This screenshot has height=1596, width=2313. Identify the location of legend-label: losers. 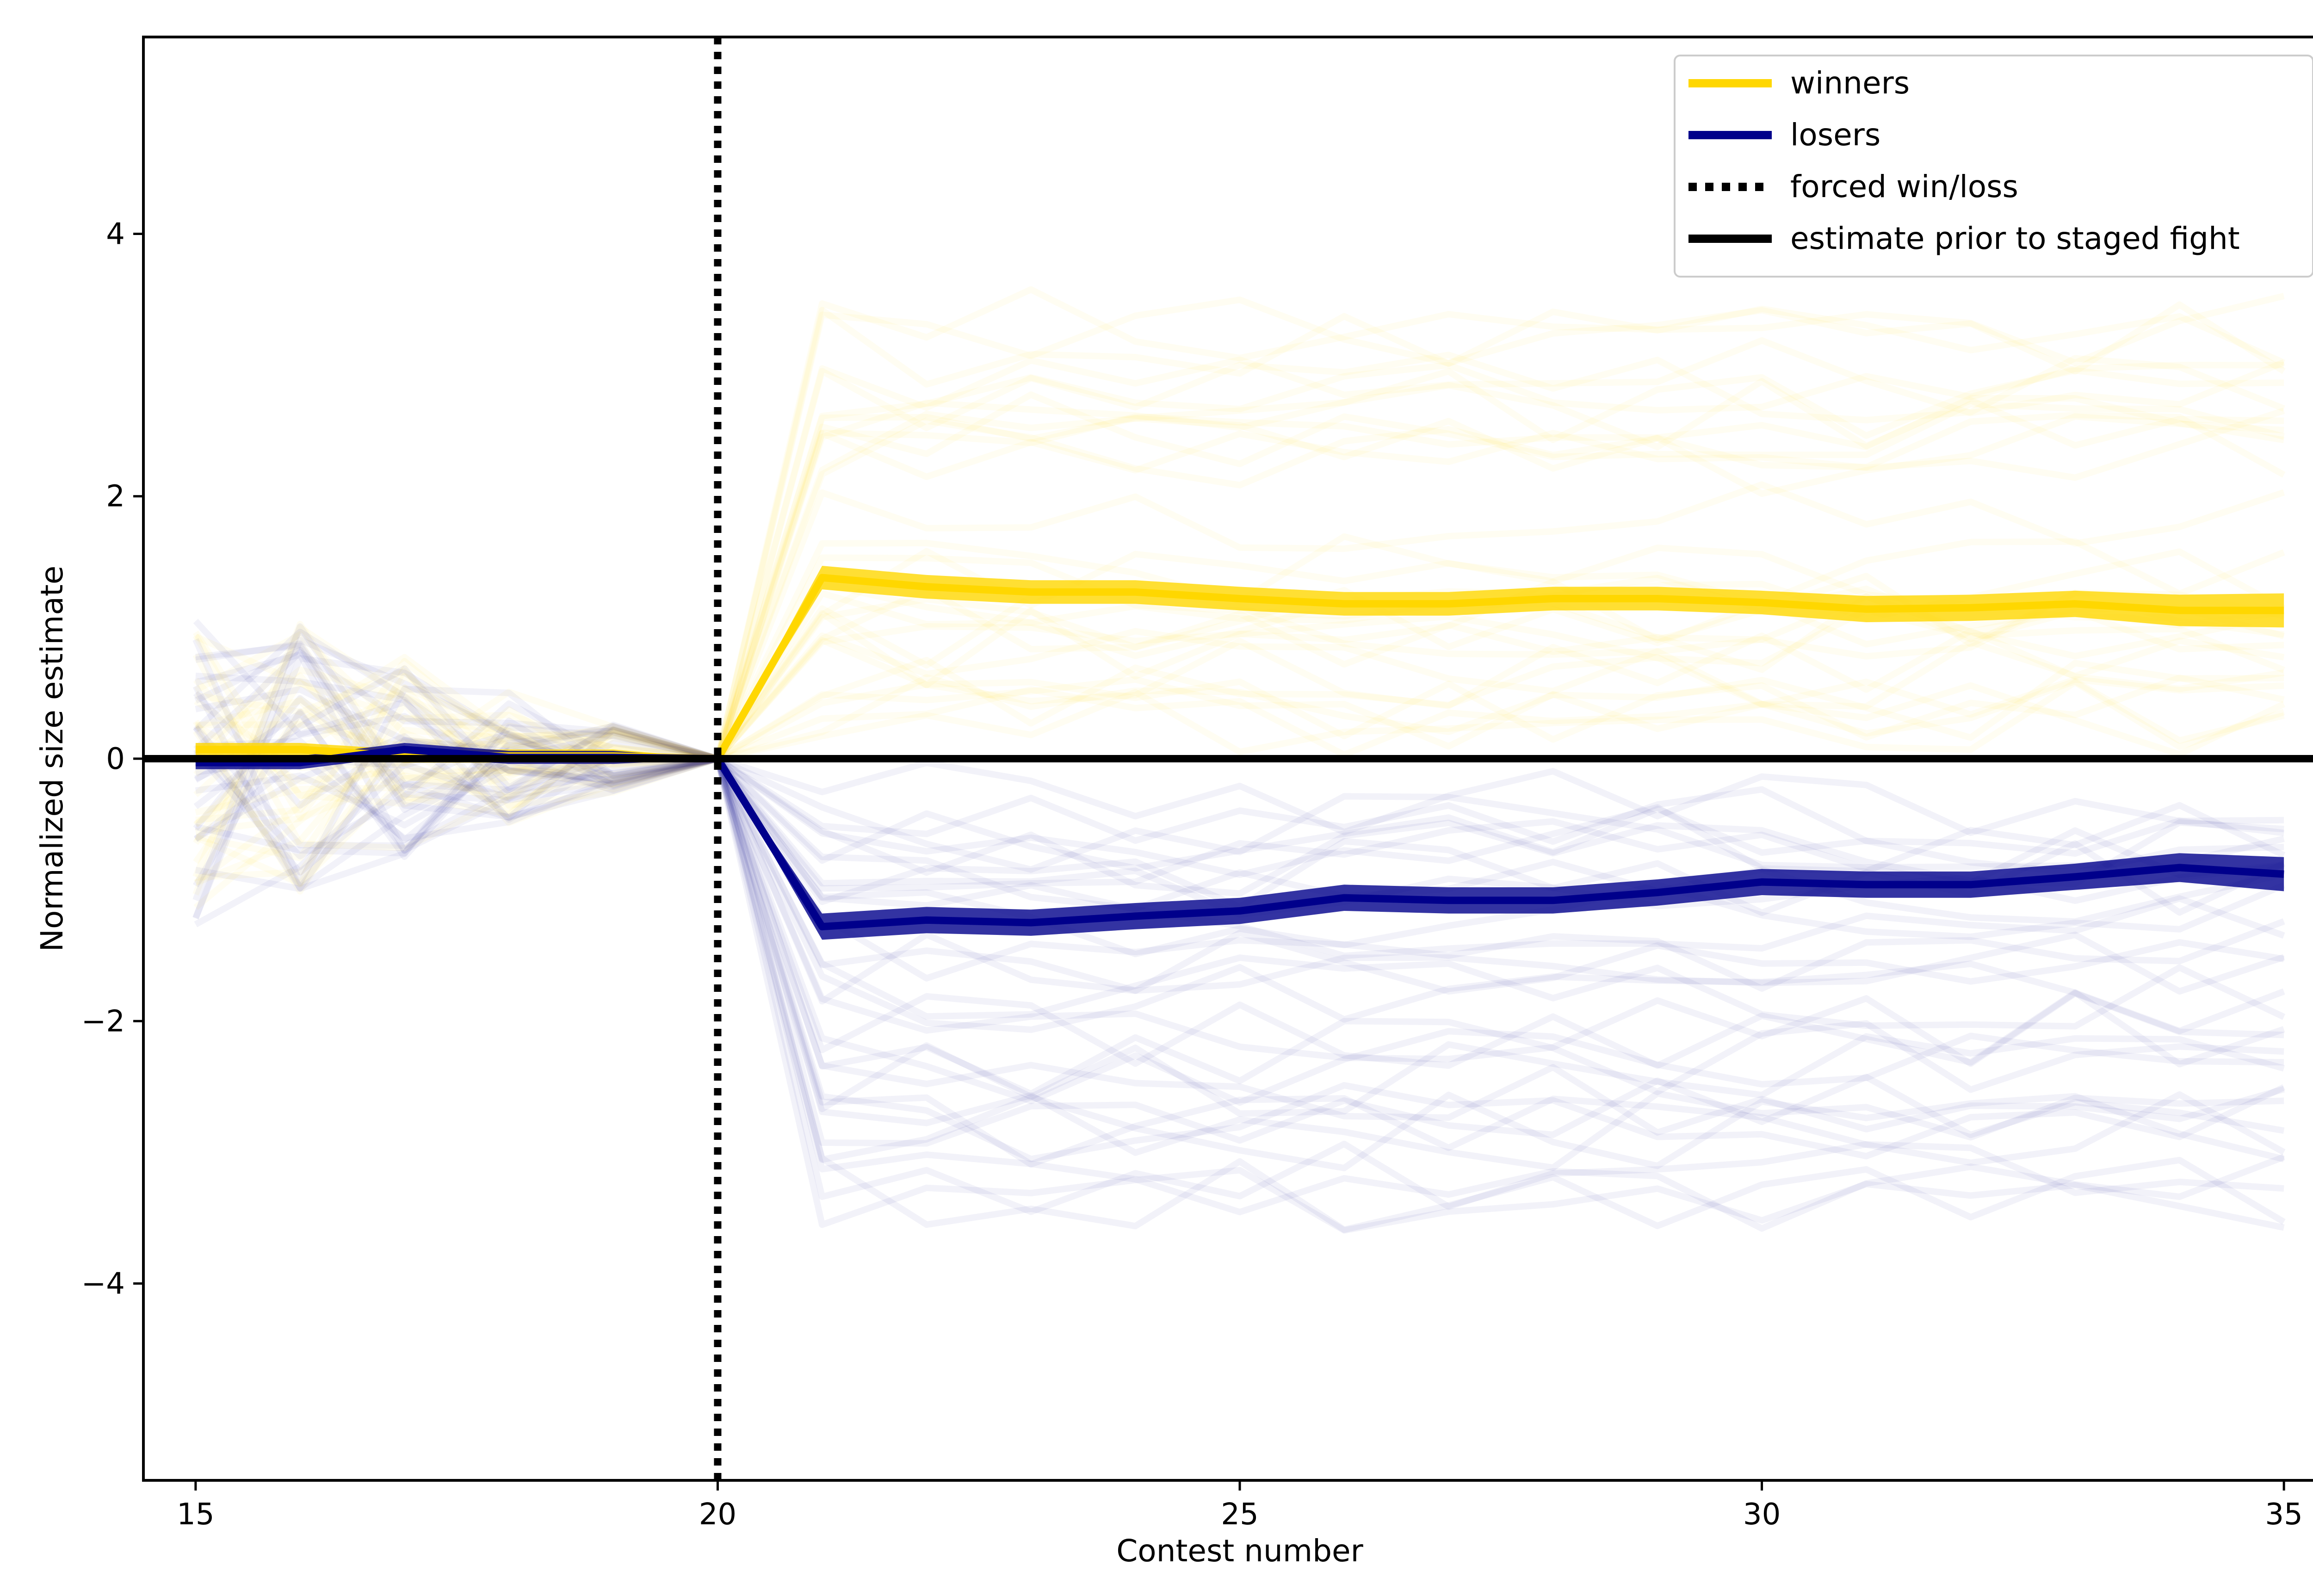
(1835, 135).